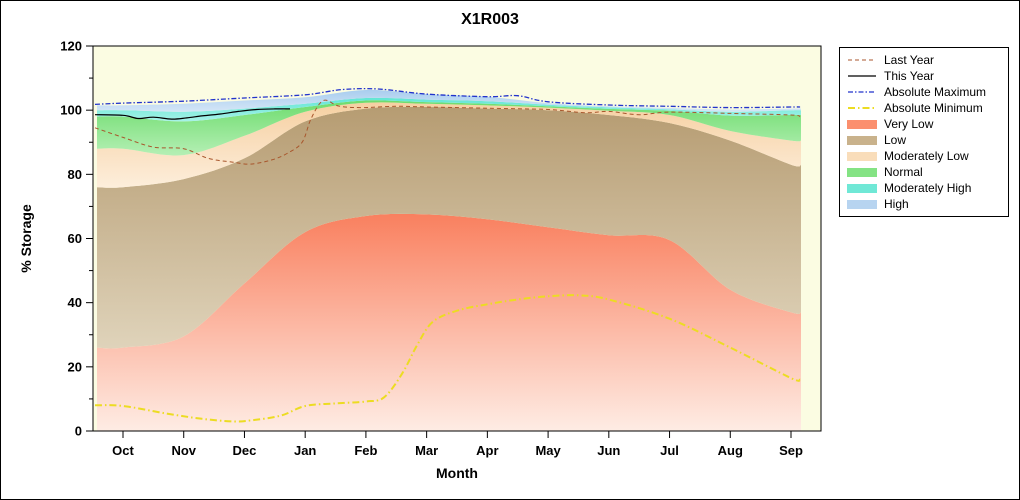 This screenshot has width=1020, height=500. I want to click on x-tick-label: Feb, so click(365, 450).